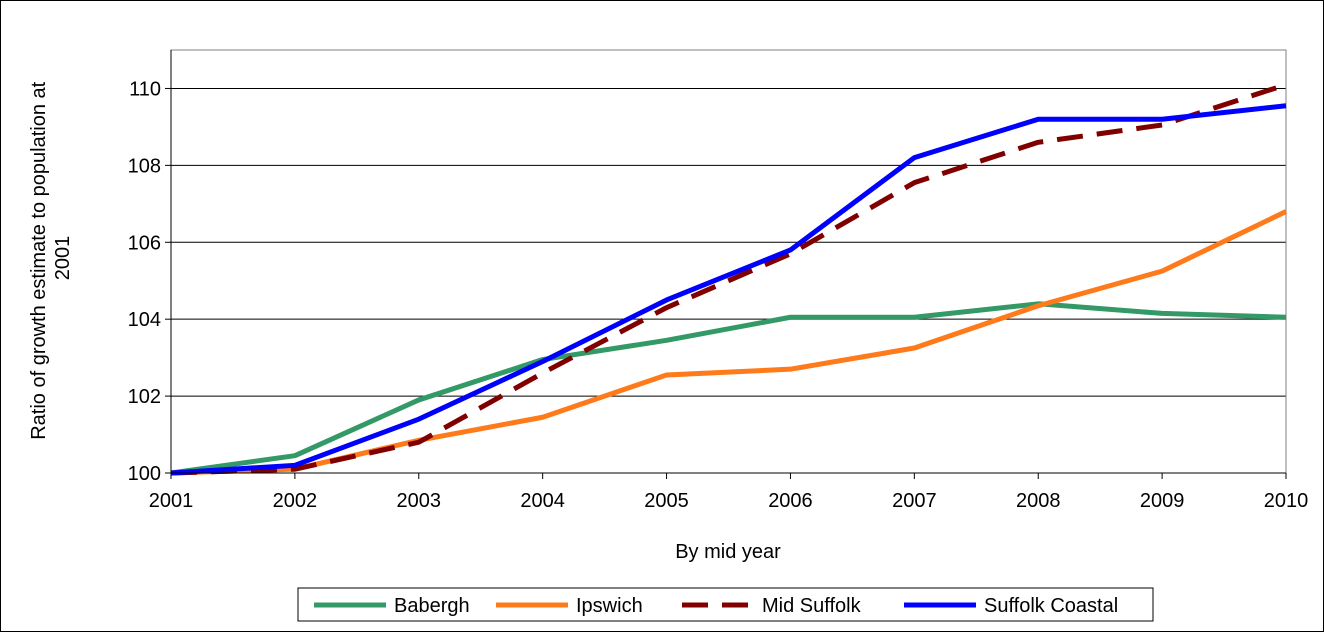  What do you see at coordinates (144, 320) in the screenshot?
I see `y-tick-label: 104` at bounding box center [144, 320].